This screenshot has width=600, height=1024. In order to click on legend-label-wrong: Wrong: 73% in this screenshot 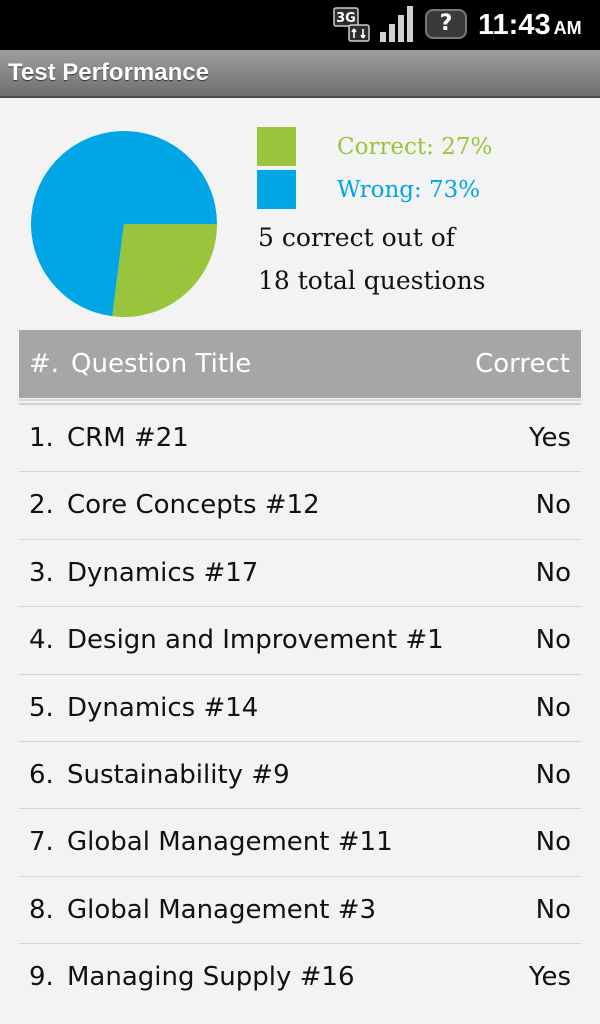, I will do `click(409, 190)`.